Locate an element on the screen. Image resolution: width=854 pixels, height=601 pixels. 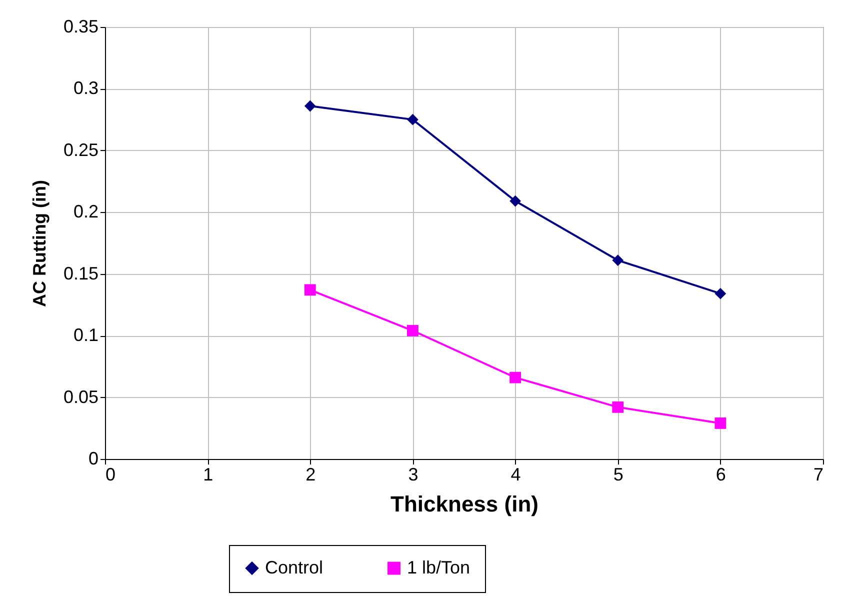
y-axis-title: AC Rutting (in) is located at coordinates (39, 243).